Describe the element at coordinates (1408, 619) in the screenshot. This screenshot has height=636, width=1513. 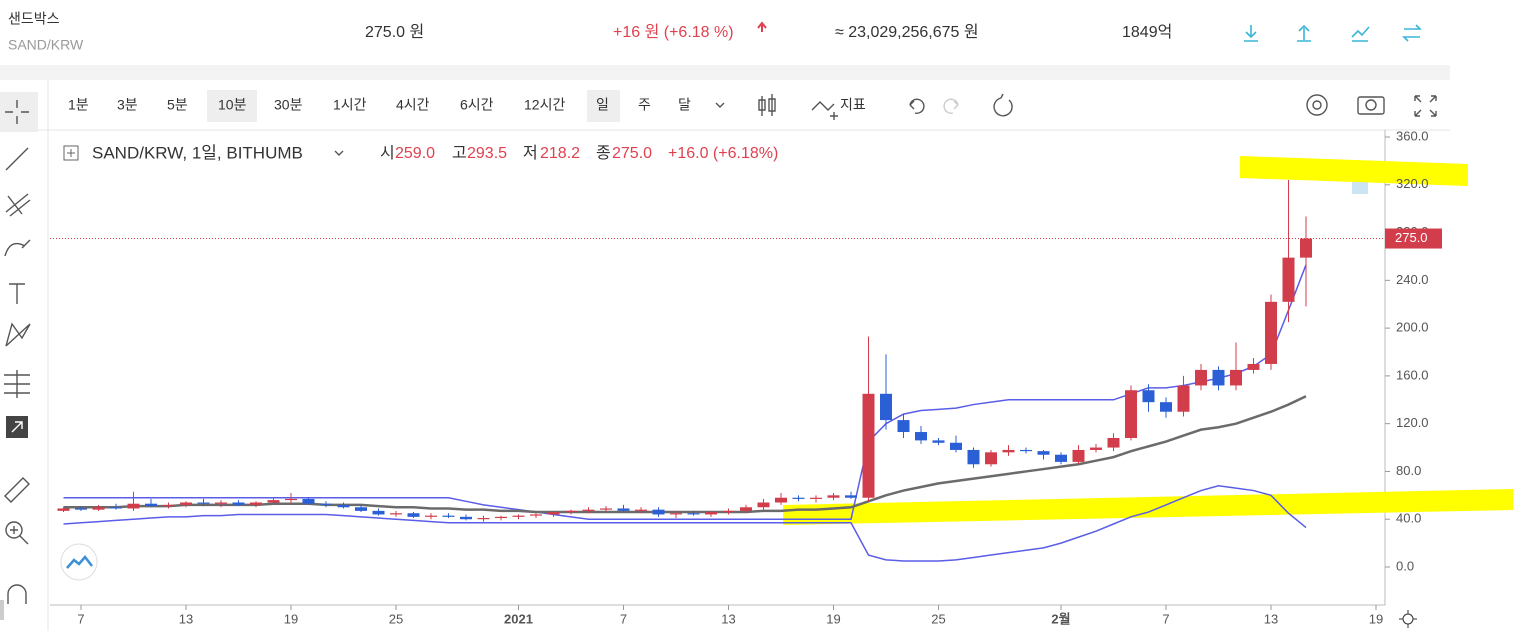
I see `settings-icon-ring` at that location.